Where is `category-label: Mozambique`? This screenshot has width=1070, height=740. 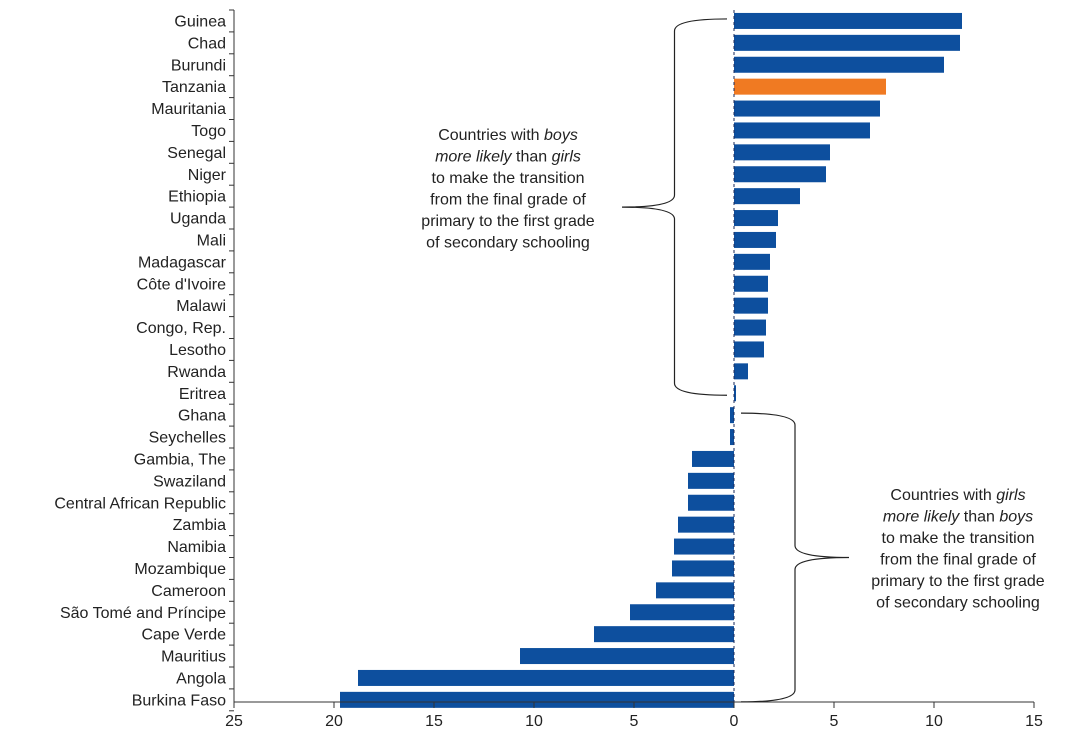
category-label: Mozambique is located at coordinates (180, 569).